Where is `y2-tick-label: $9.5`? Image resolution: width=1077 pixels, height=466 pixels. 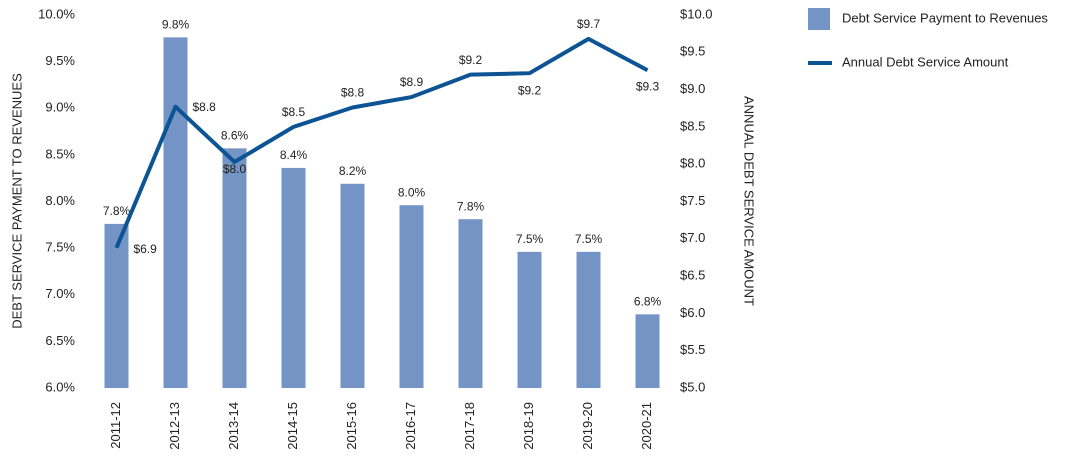 y2-tick-label: $9.5 is located at coordinates (692, 51).